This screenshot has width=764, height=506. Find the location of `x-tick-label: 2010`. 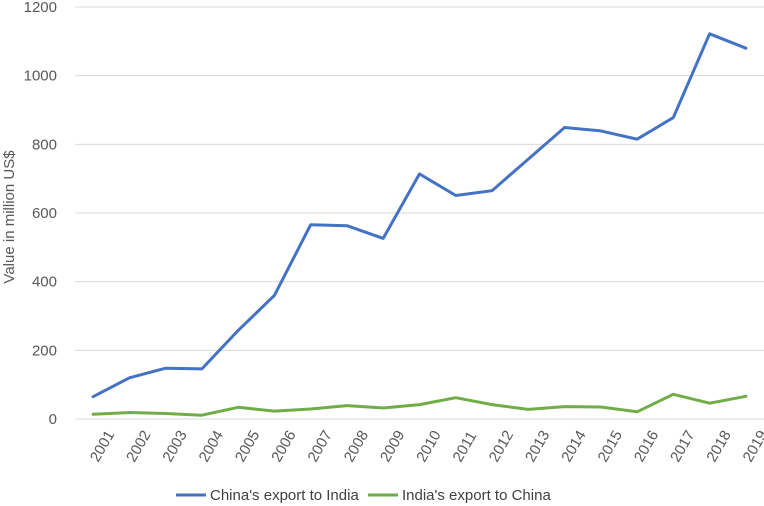

x-tick-label: 2010 is located at coordinates (428, 446).